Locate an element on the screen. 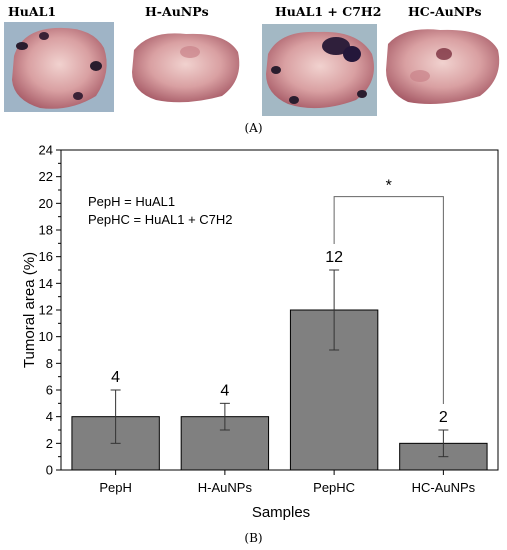 The height and width of the screenshot is (550, 507). data-label: 2 is located at coordinates (443, 417).